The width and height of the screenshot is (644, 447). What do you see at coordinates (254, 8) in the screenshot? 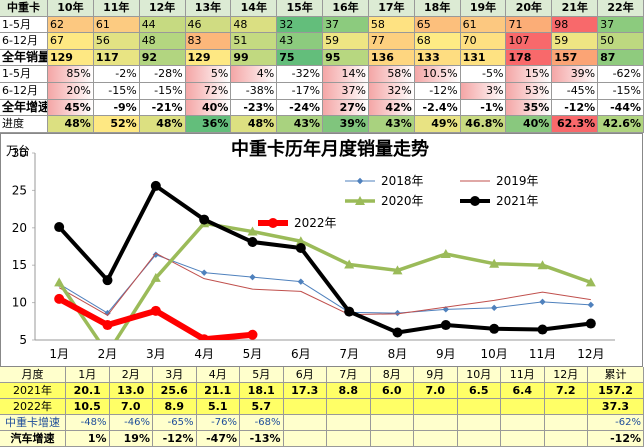
I see `header-cell: 14年` at bounding box center [254, 8].